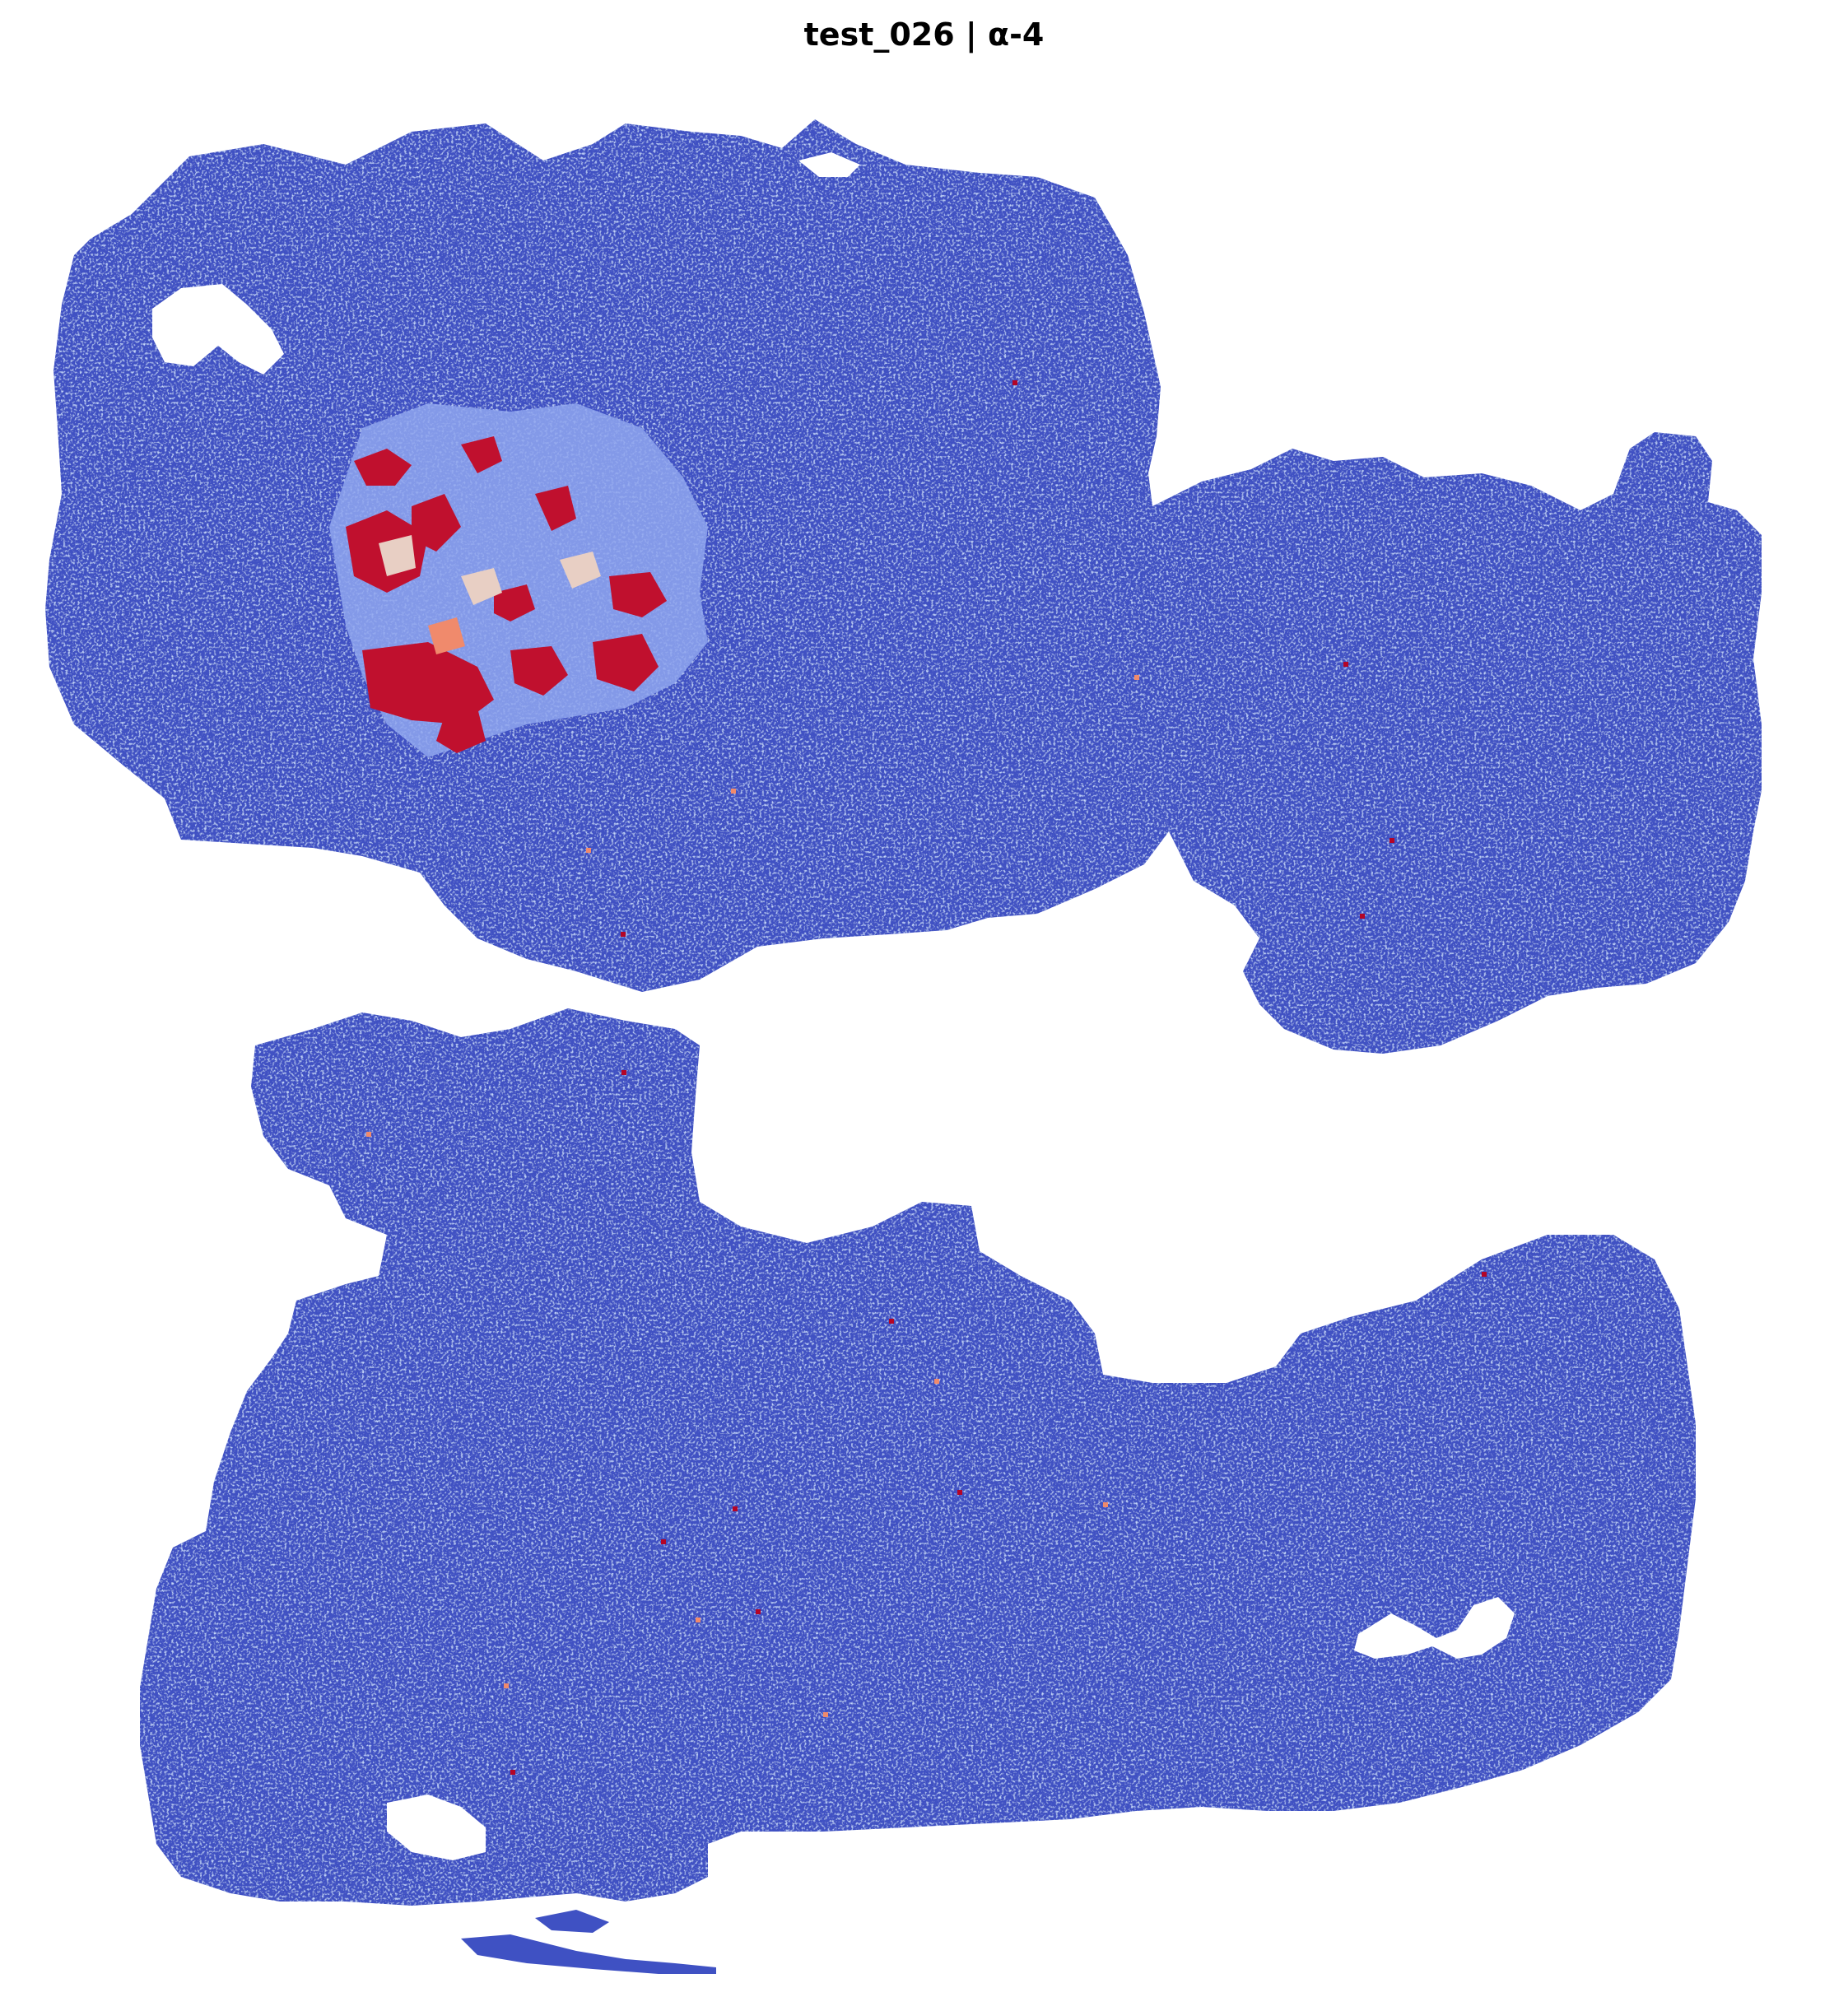 Image resolution: width=1848 pixels, height=1997 pixels. I want to click on tissue-section-upper-right, so click(1457, 743).